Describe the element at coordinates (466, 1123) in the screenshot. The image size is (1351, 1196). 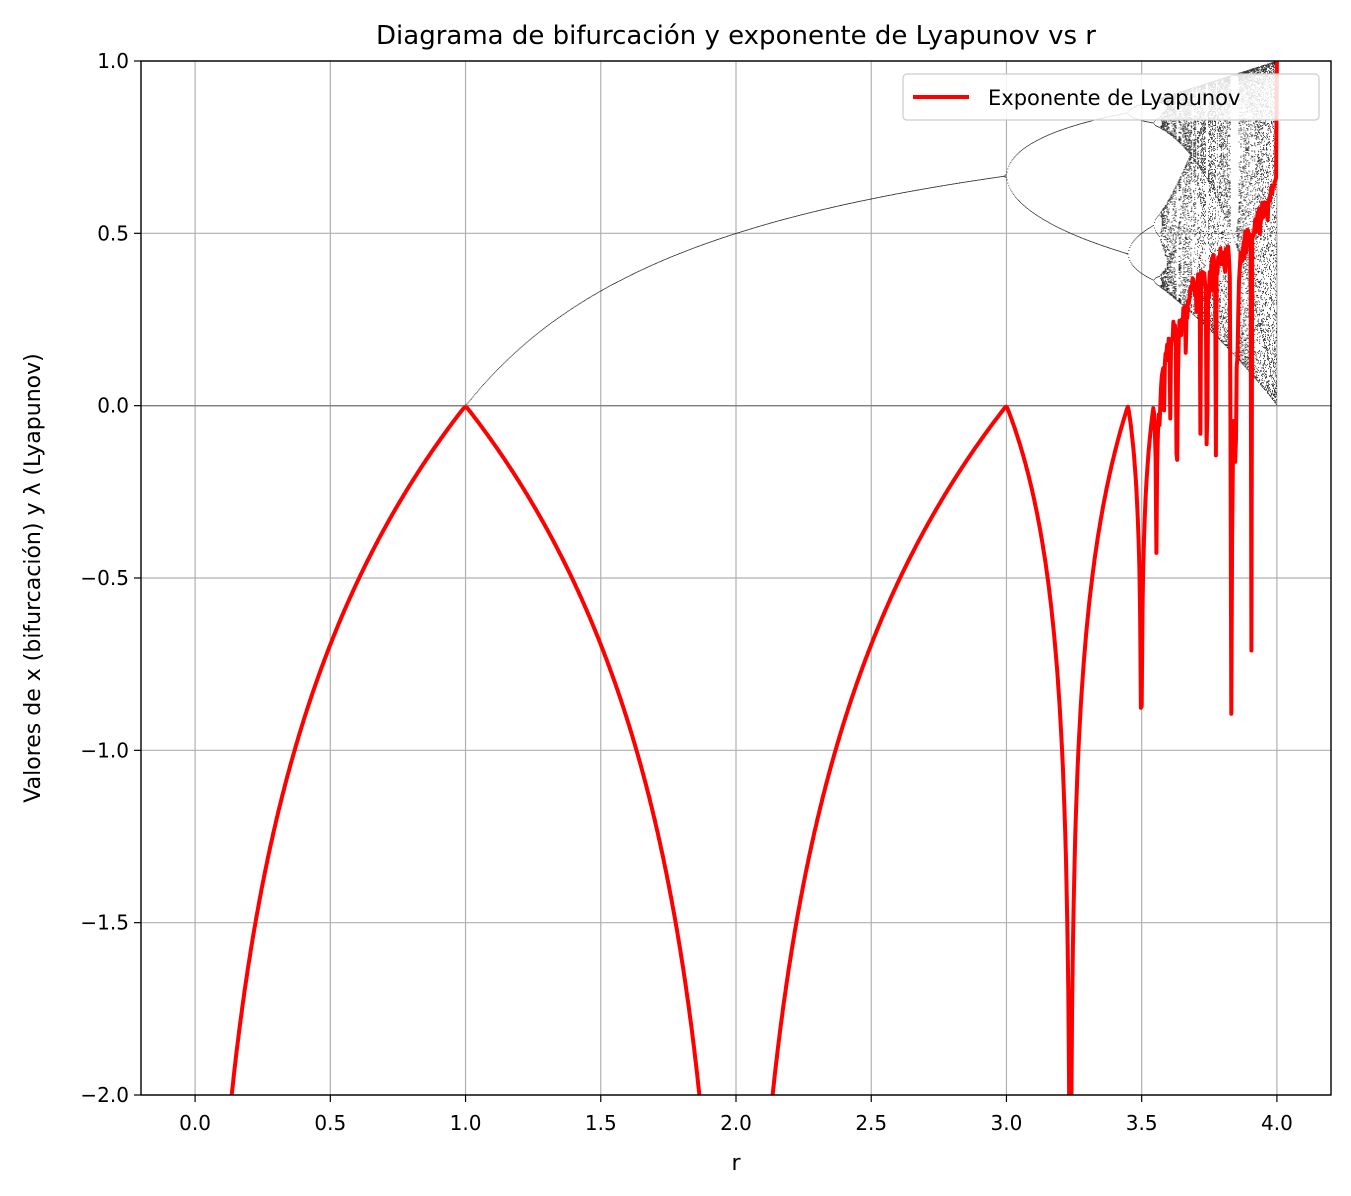
I see `x-tick-label: 1.0` at that location.